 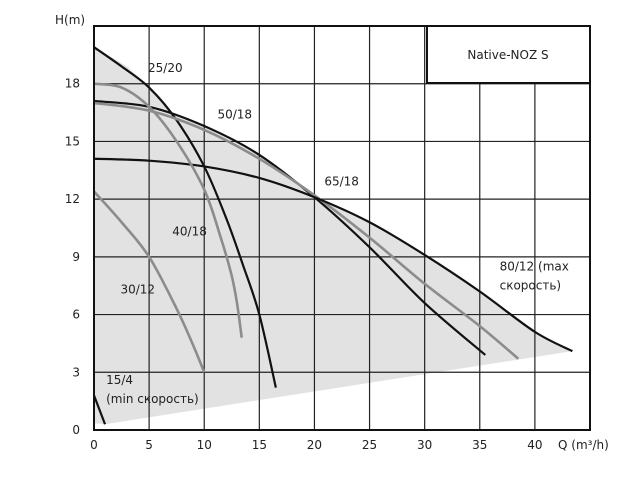 I want to click on curve-label: 65/18, so click(x=341, y=182).